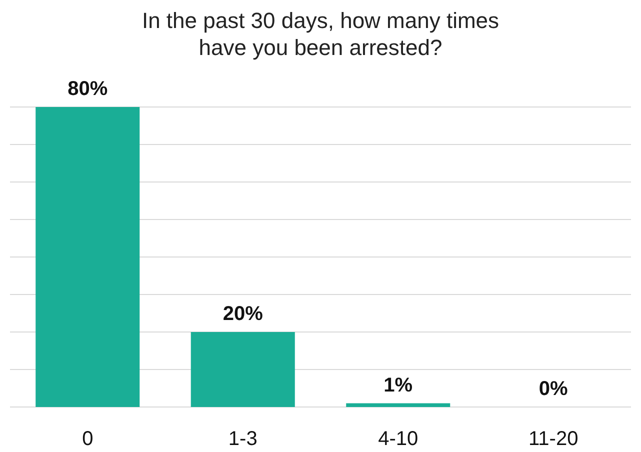  I want to click on data-label: 1%, so click(398, 385).